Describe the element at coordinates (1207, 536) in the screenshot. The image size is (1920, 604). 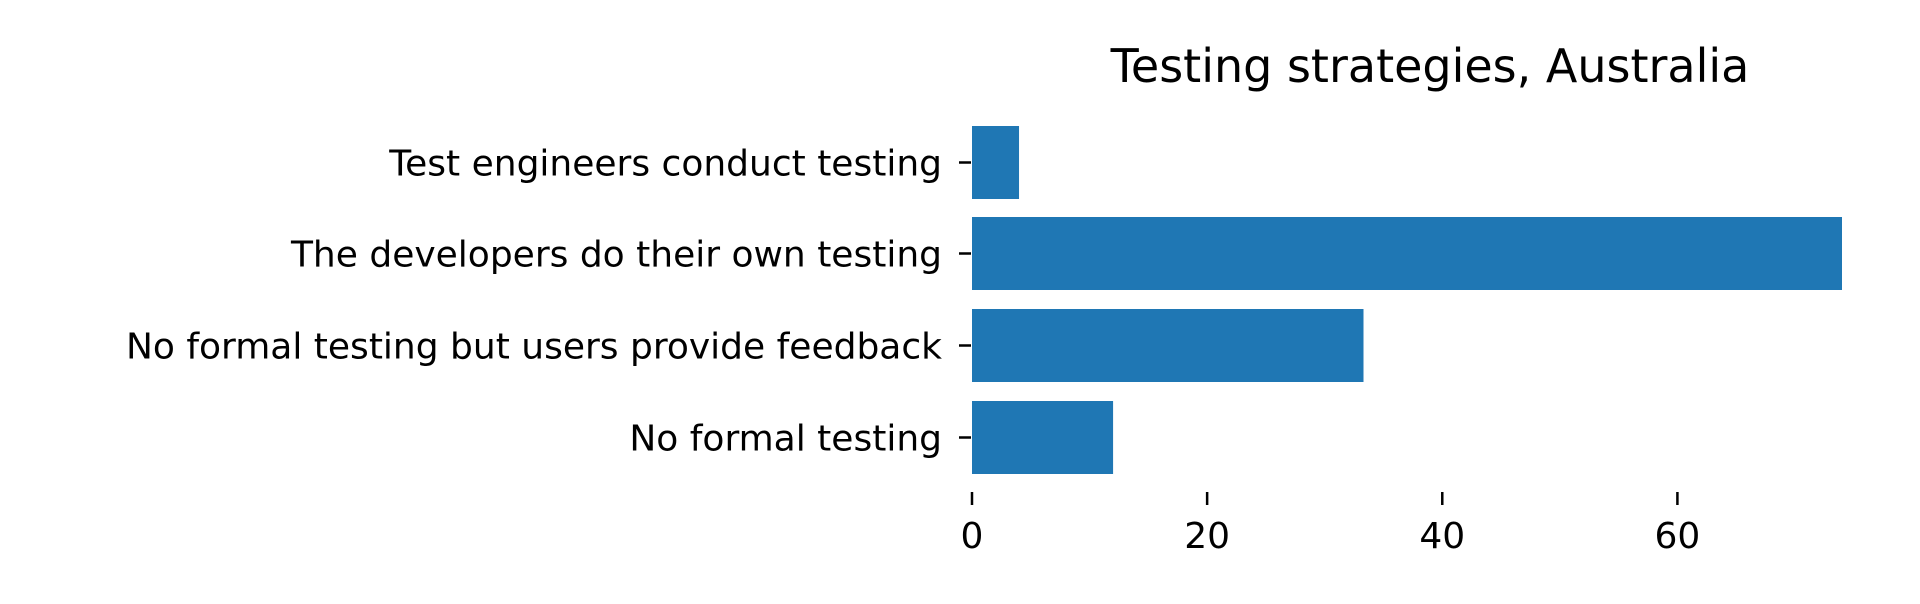
I see `x-tick-label: 20` at that location.